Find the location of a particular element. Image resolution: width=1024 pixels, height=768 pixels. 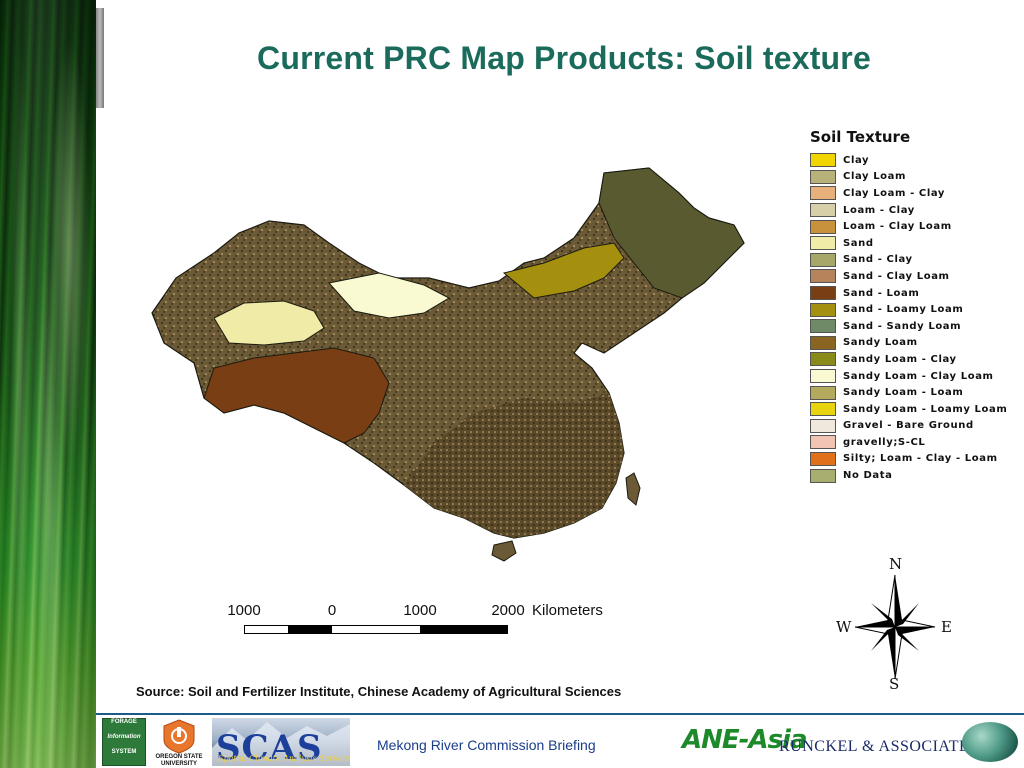

legend-label: Sand is located at coordinates (858, 243).